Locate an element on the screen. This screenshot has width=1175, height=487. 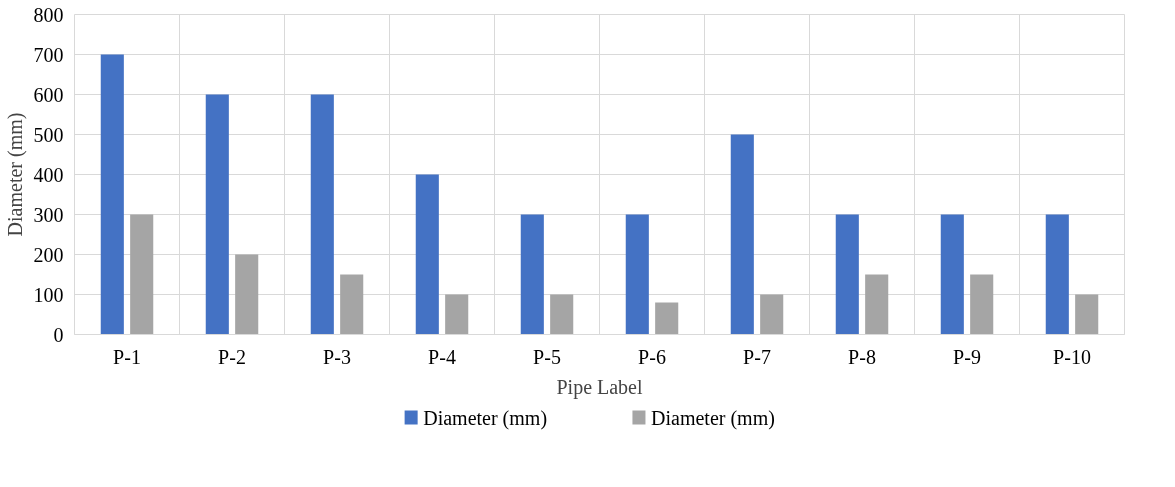
x-tick-label: P-9 is located at coordinates (967, 356).